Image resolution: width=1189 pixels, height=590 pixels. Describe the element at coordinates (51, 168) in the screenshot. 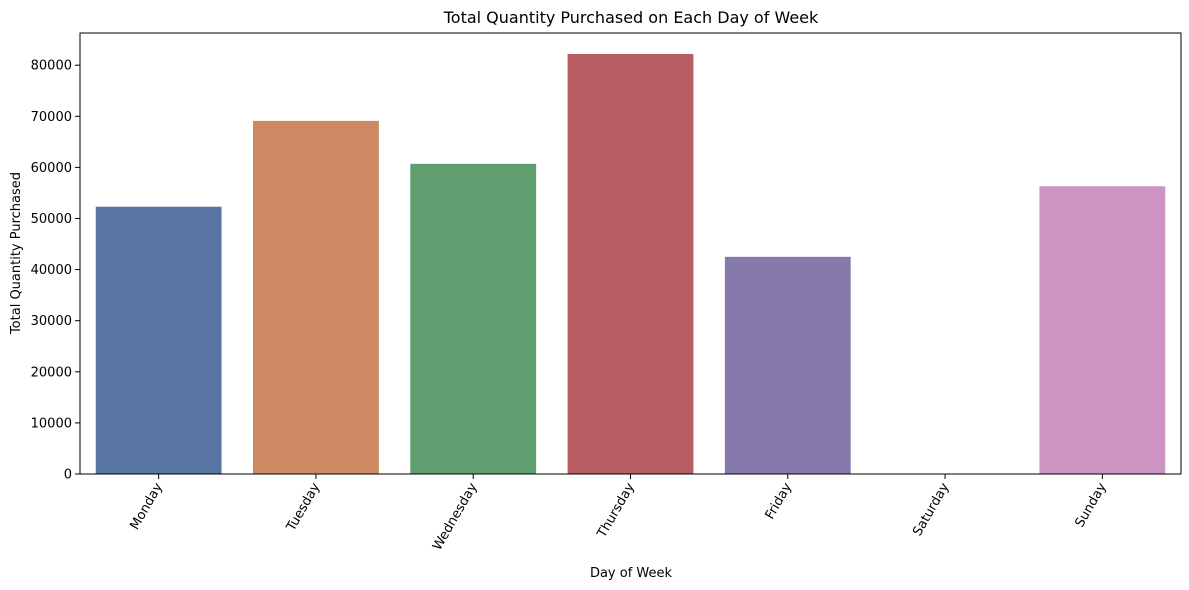

I see `y-tick-label: 60000` at that location.